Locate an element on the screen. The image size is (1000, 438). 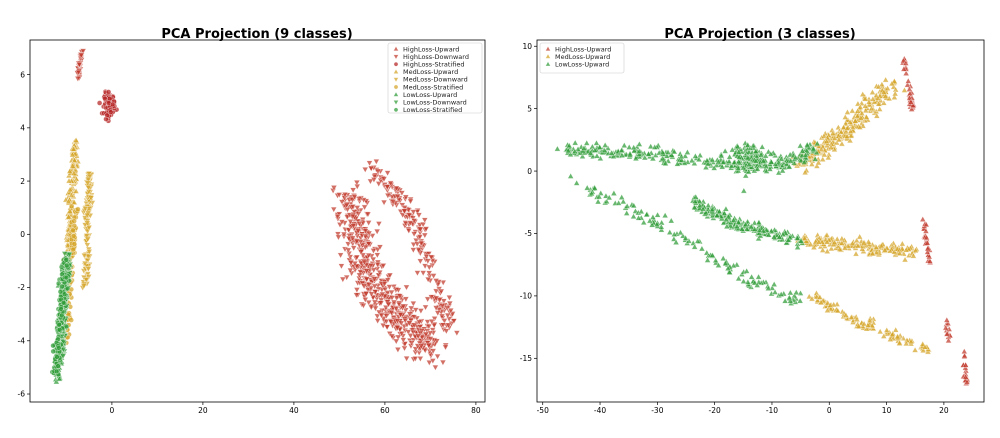
legend-label: HighLoss-Stratified is located at coordinates (433, 65).